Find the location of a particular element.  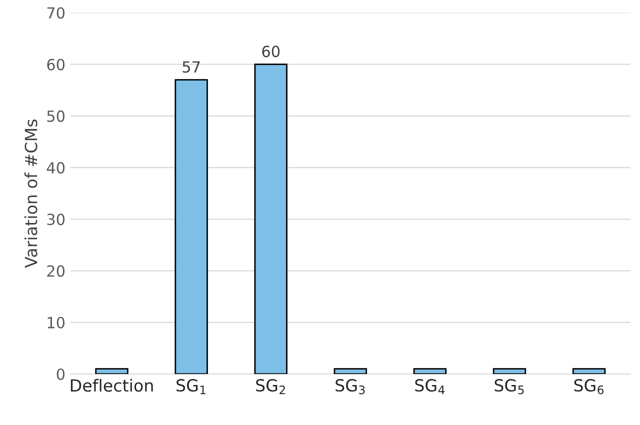

x-tick-label: SG$_{3}$ is located at coordinates (350, 386).